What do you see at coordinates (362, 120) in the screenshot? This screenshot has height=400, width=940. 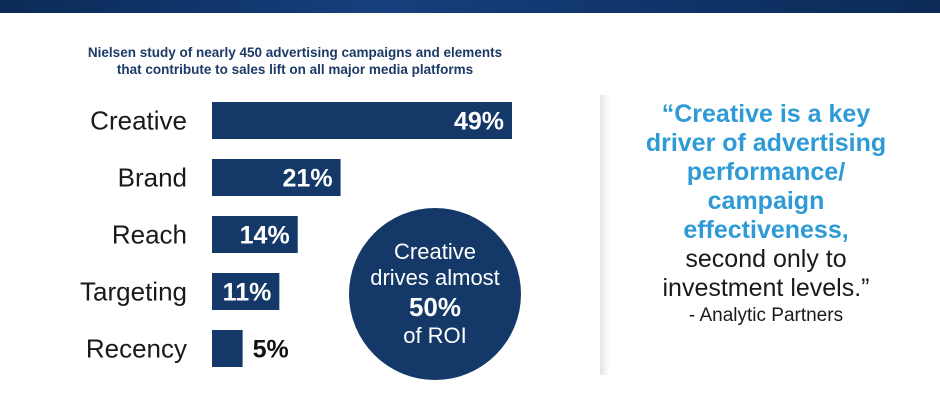 I see `bar-creative` at bounding box center [362, 120].